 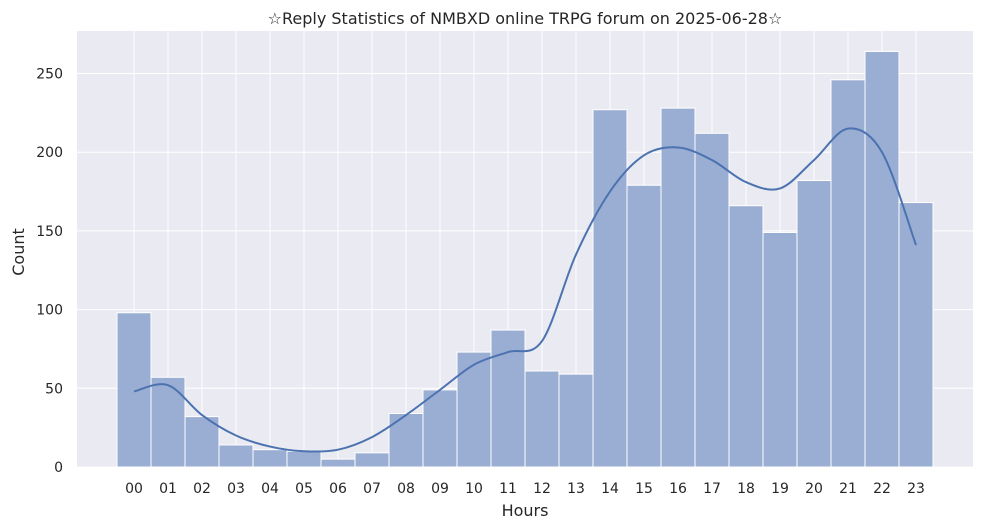 What do you see at coordinates (236, 489) in the screenshot?
I see `x-tick-label: 03` at bounding box center [236, 489].